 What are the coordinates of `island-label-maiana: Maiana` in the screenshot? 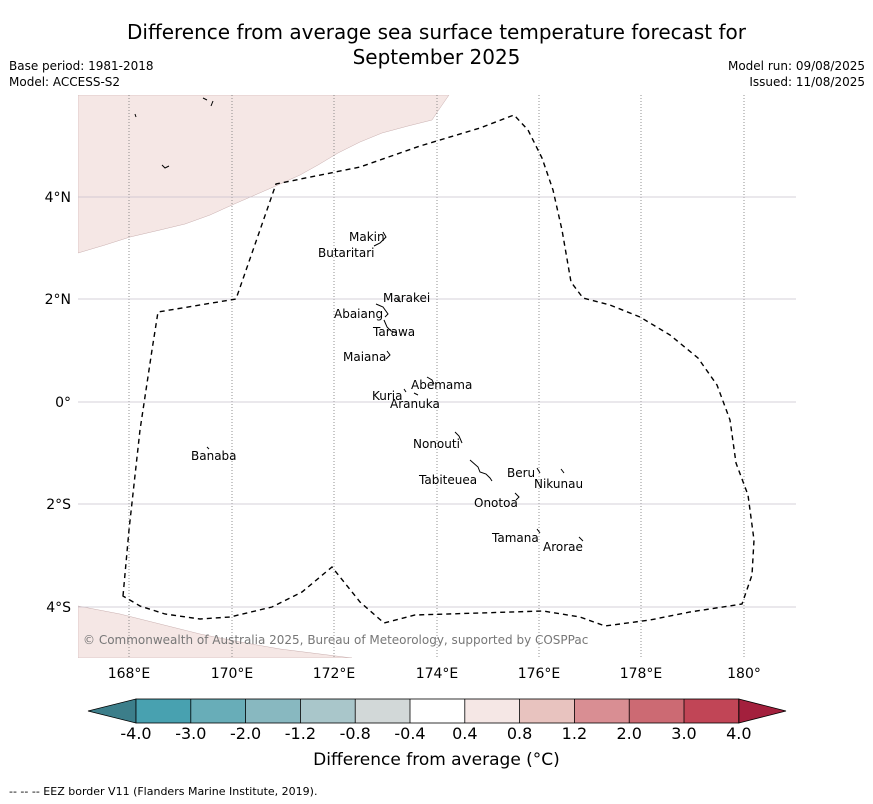 It's located at (364, 357).